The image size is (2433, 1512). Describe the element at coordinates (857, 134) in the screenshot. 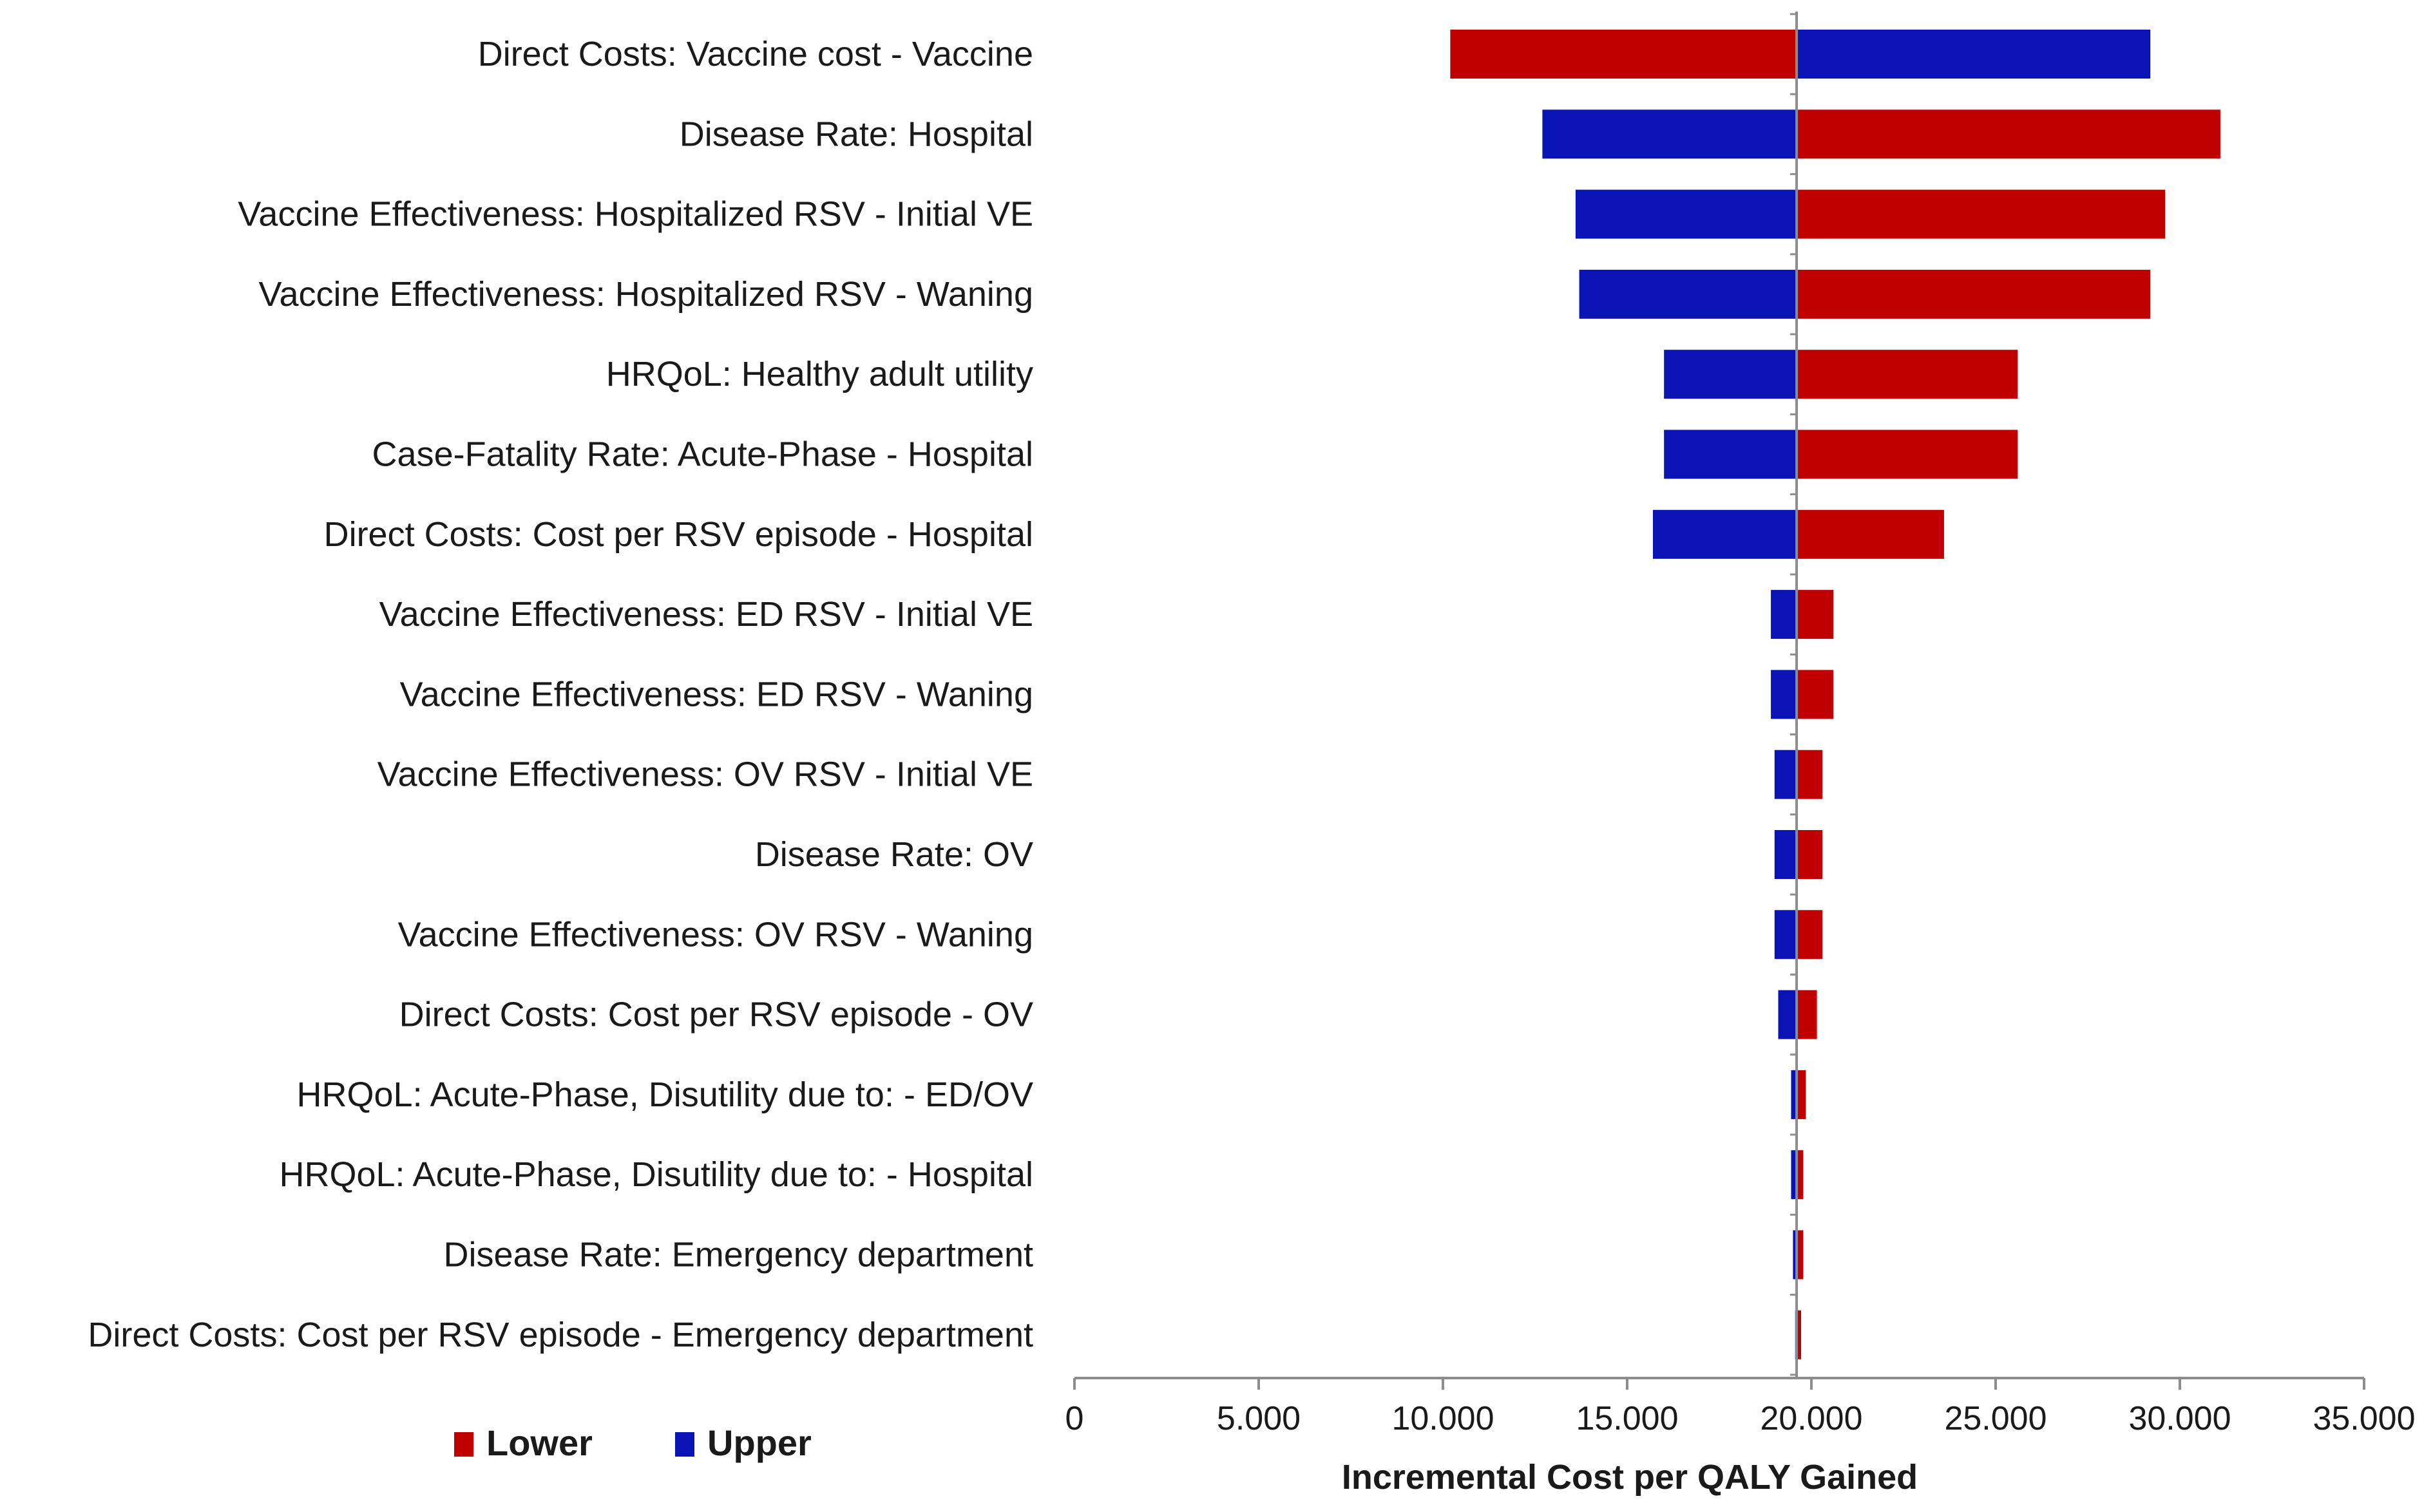

I see `category-label-1: Disease Rate: Hospital` at that location.